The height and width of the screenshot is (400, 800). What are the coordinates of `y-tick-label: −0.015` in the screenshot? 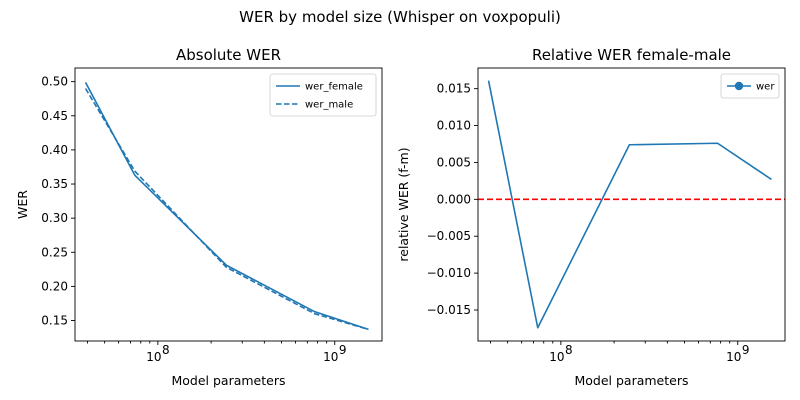 It's located at (449, 310).